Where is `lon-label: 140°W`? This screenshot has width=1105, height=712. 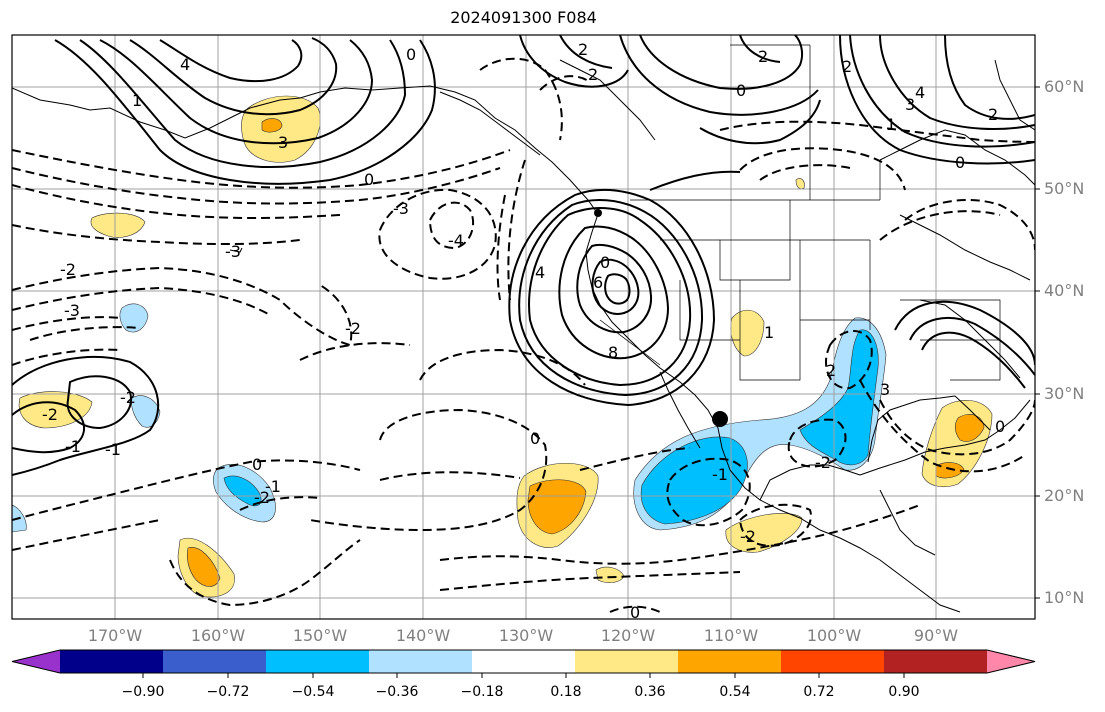
lon-label: 140°W is located at coordinates (423, 635).